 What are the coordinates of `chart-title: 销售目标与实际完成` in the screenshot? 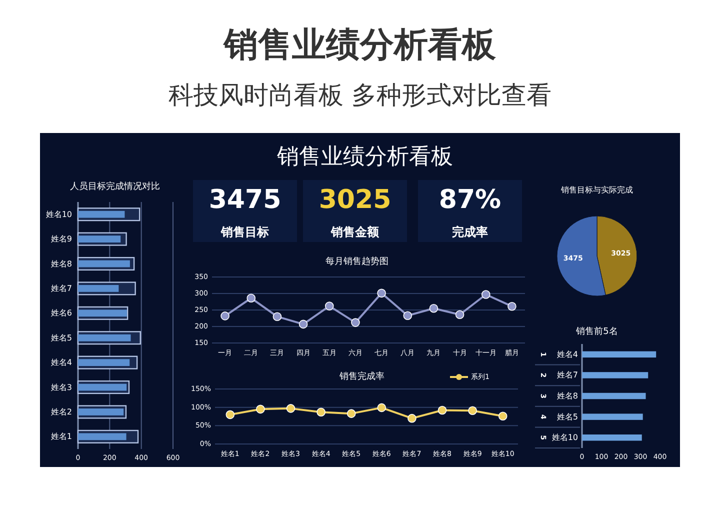 It's located at (596, 190).